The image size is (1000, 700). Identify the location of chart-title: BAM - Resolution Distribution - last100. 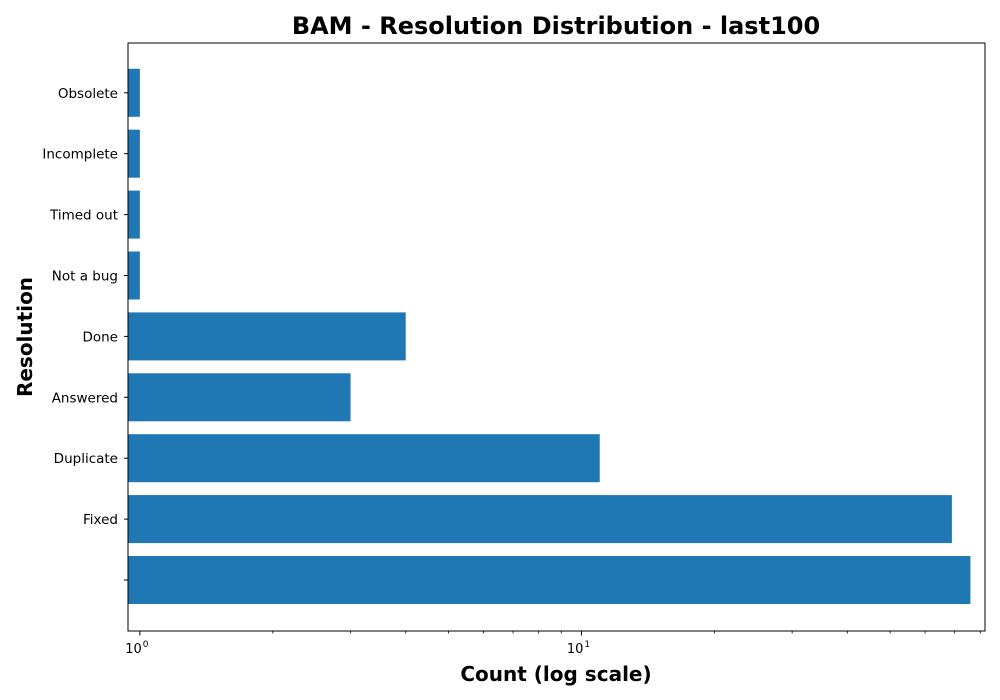
(556, 26).